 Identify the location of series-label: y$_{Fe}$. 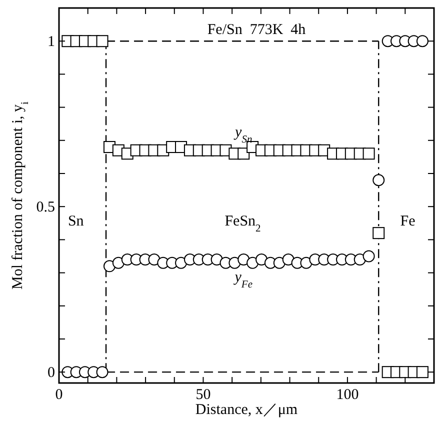
(242, 280).